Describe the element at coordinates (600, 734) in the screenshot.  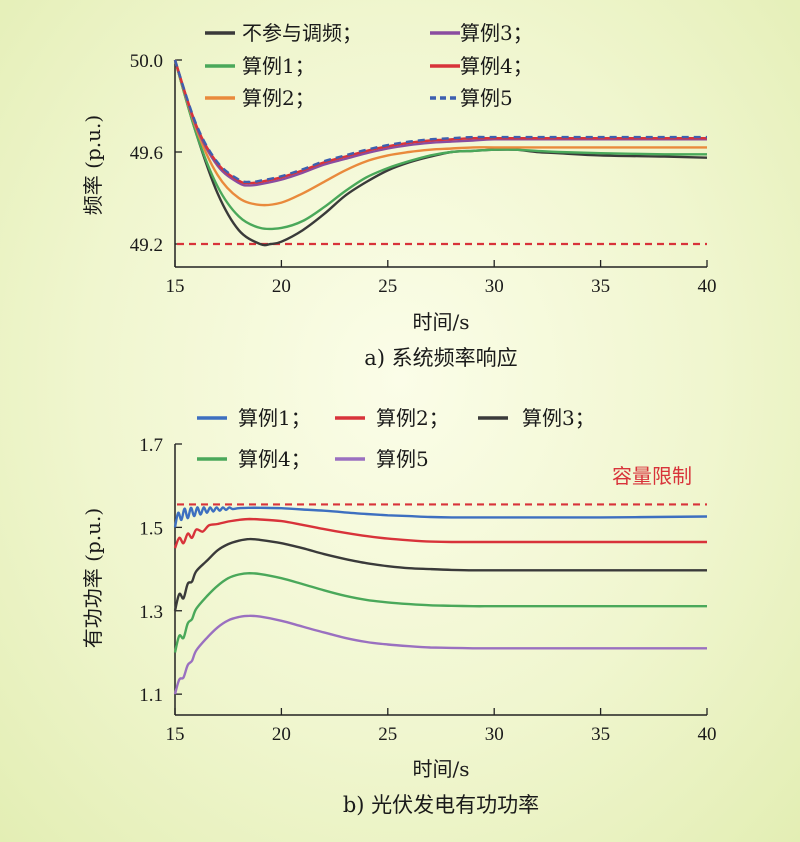
I see `power-x-tick-label: 35` at that location.